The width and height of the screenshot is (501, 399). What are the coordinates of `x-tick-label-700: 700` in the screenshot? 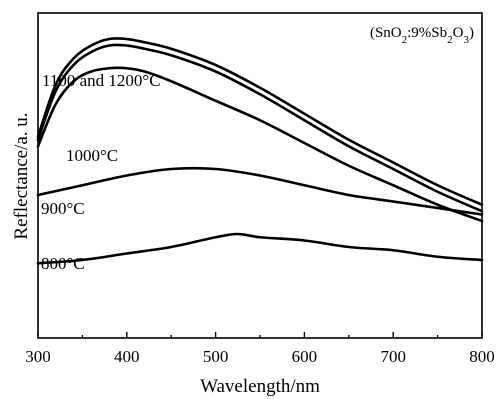 It's located at (393, 356).